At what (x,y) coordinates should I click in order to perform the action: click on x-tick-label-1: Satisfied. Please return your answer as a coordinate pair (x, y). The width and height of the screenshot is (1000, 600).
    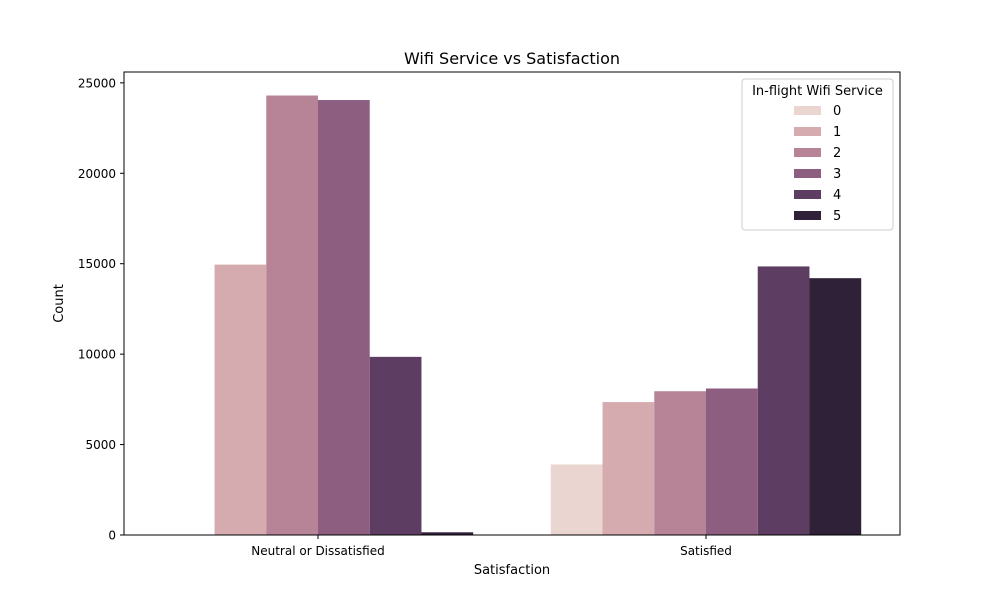
    Looking at the image, I should click on (706, 551).